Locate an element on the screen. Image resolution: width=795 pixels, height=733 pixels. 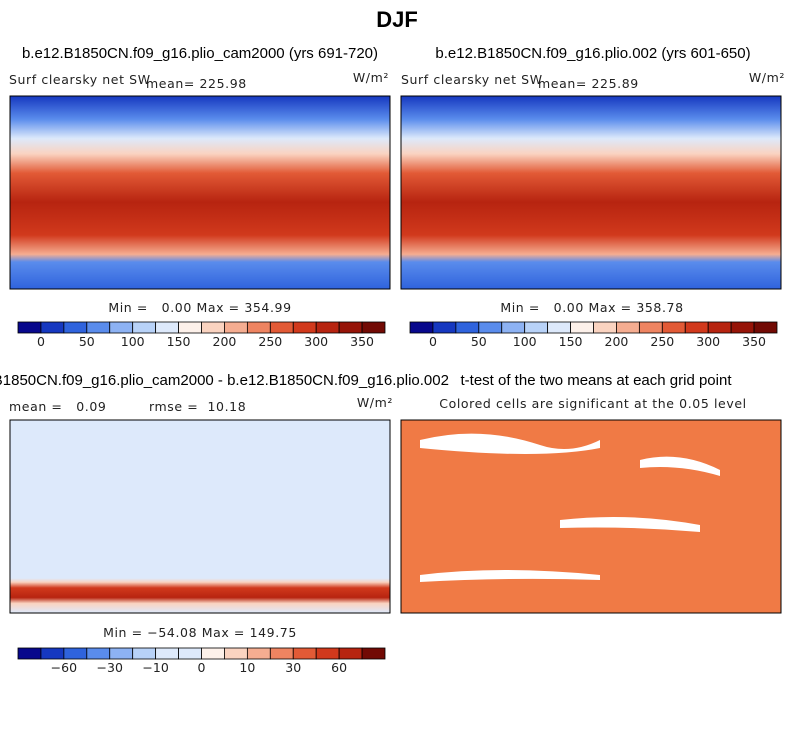
mean-label: mean = 0.09 is located at coordinates (57, 406).